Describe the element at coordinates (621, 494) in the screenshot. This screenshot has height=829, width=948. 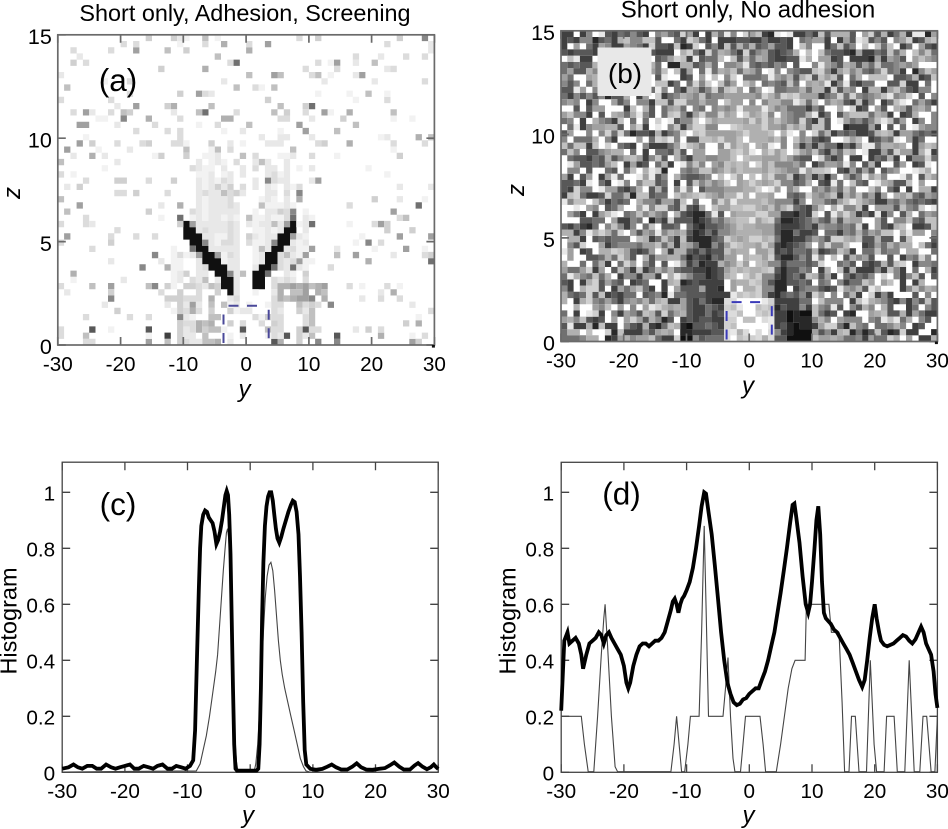
I see `svg-text: (d)` at that location.